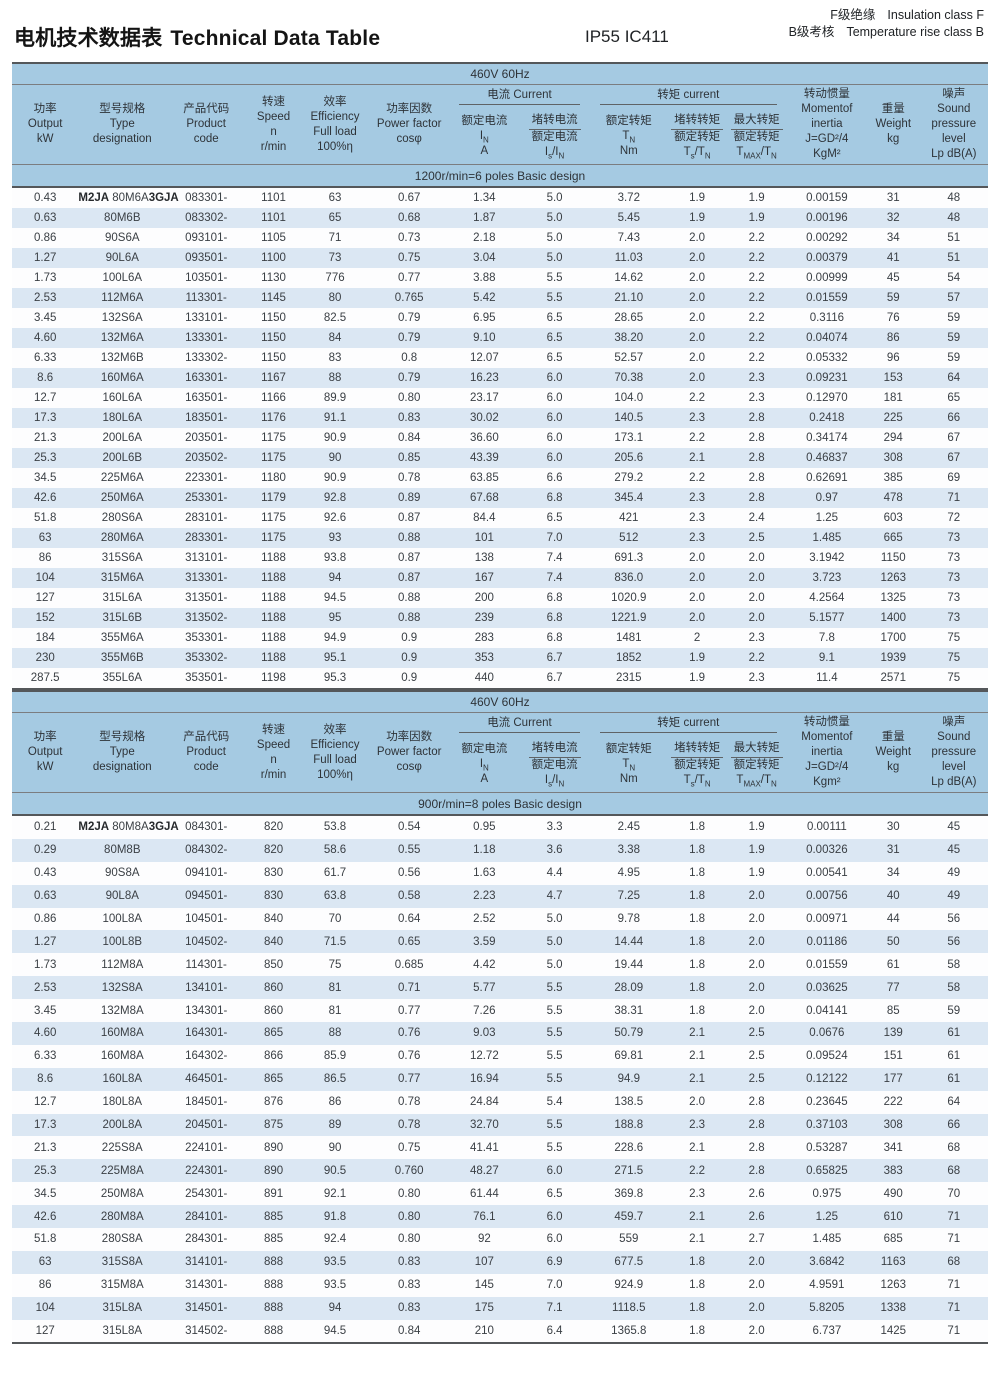 This screenshot has height=1381, width=1000. I want to click on cell: 2.23, so click(484, 896).